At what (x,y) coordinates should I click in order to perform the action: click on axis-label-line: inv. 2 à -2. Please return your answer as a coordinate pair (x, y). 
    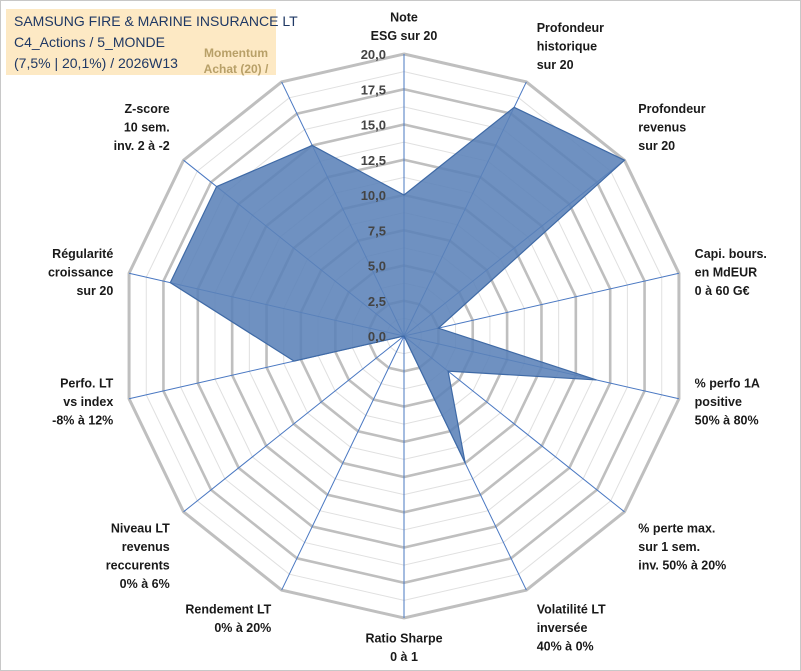
    Looking at the image, I should click on (142, 146).